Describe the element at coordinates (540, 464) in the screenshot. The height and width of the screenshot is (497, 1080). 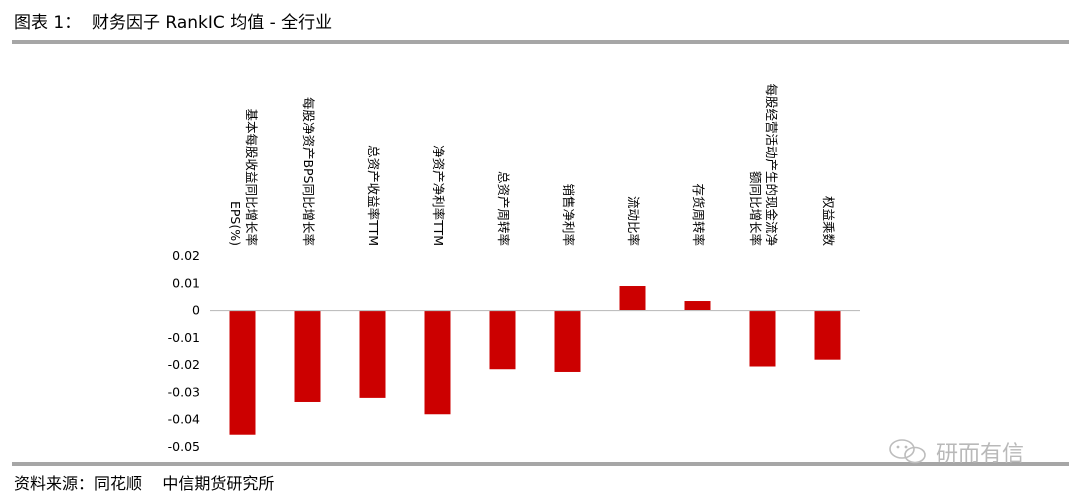
I see `bottom-rule` at that location.